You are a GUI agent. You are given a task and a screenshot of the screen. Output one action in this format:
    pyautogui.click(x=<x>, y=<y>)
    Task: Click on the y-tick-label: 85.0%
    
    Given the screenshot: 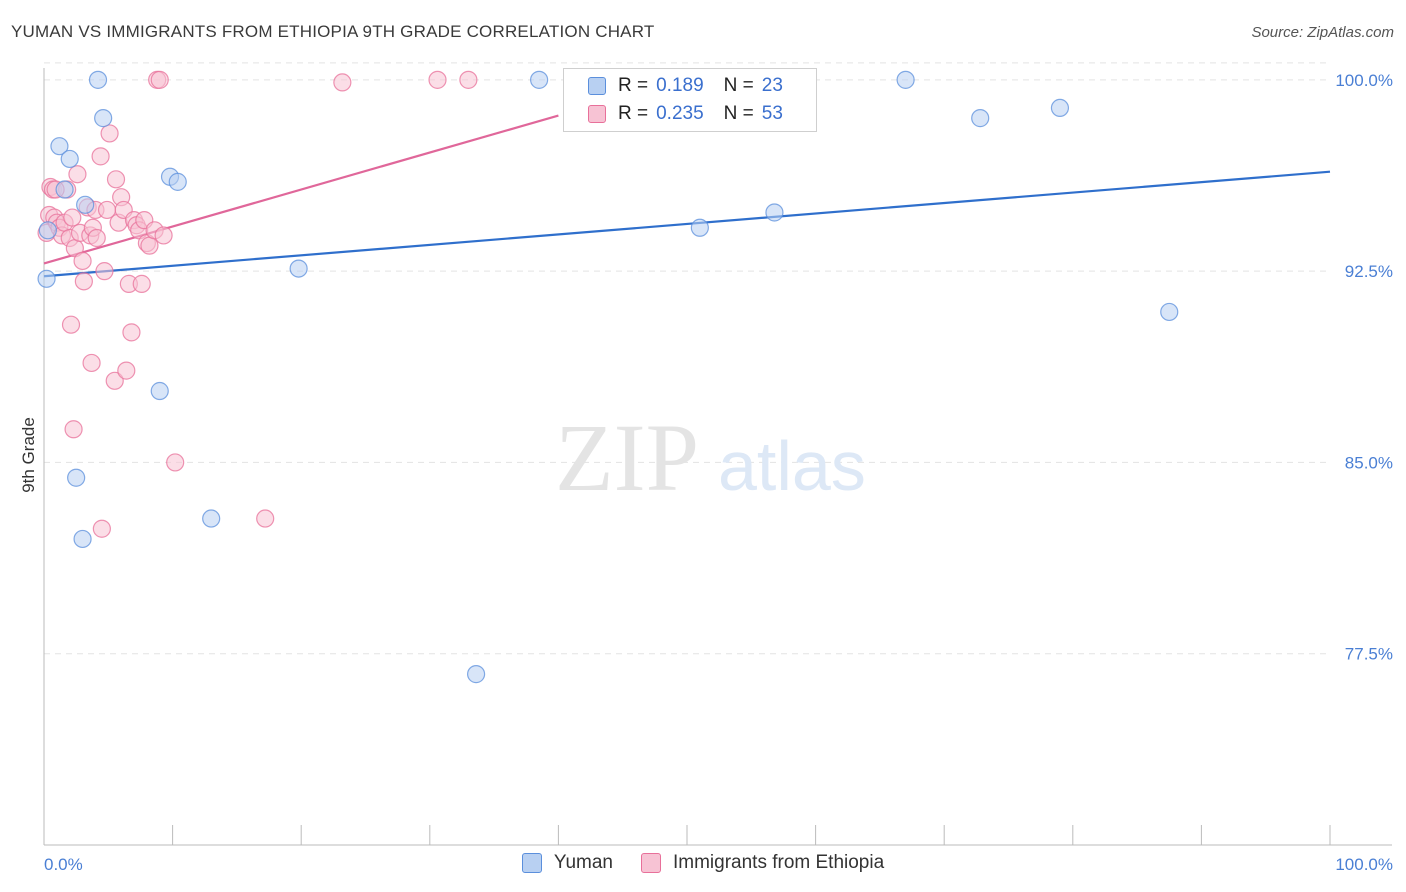 What is the action you would take?
    pyautogui.click(x=1369, y=462)
    